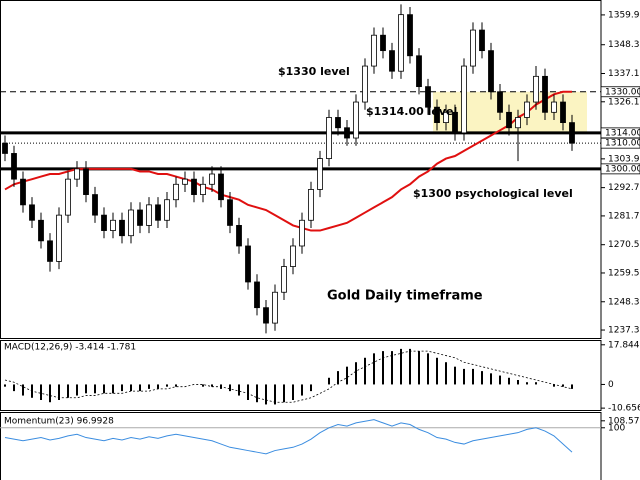 The image size is (640, 480). I want to click on y-tick-label: 1359.90, so click(624, 15).